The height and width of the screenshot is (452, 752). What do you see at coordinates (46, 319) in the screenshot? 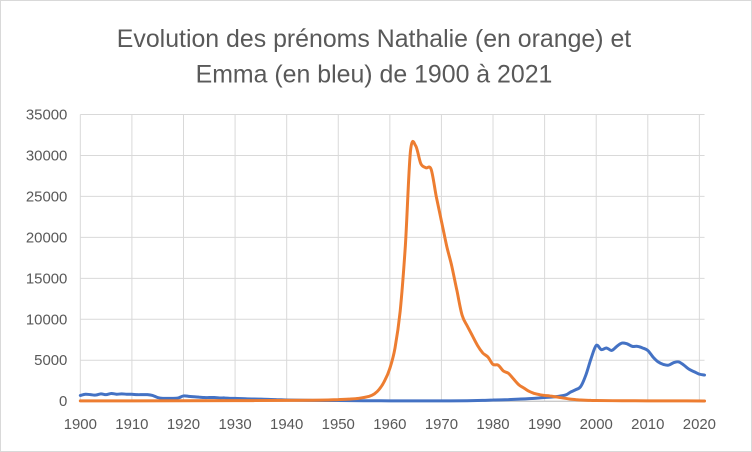
I see `y-tick-label-2: 10000` at bounding box center [46, 319].